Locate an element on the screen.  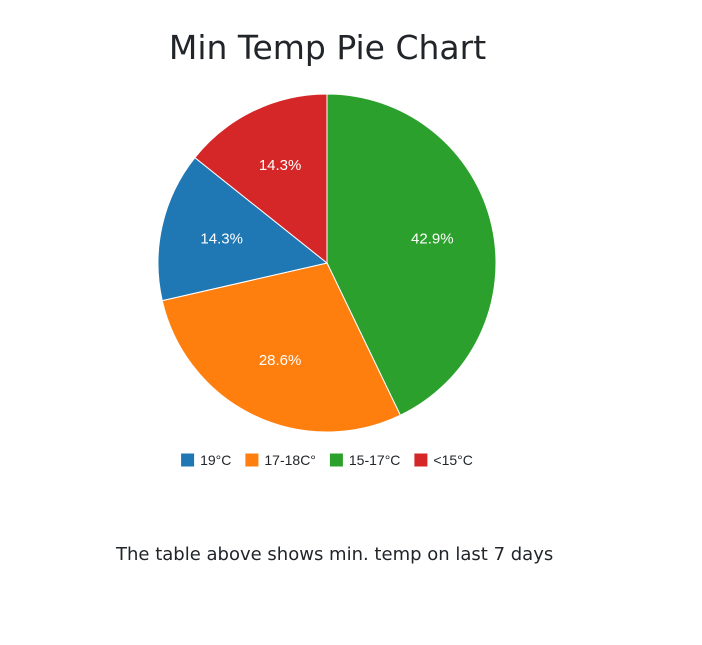
legend-label-1: 17-18C° is located at coordinates (290, 460).